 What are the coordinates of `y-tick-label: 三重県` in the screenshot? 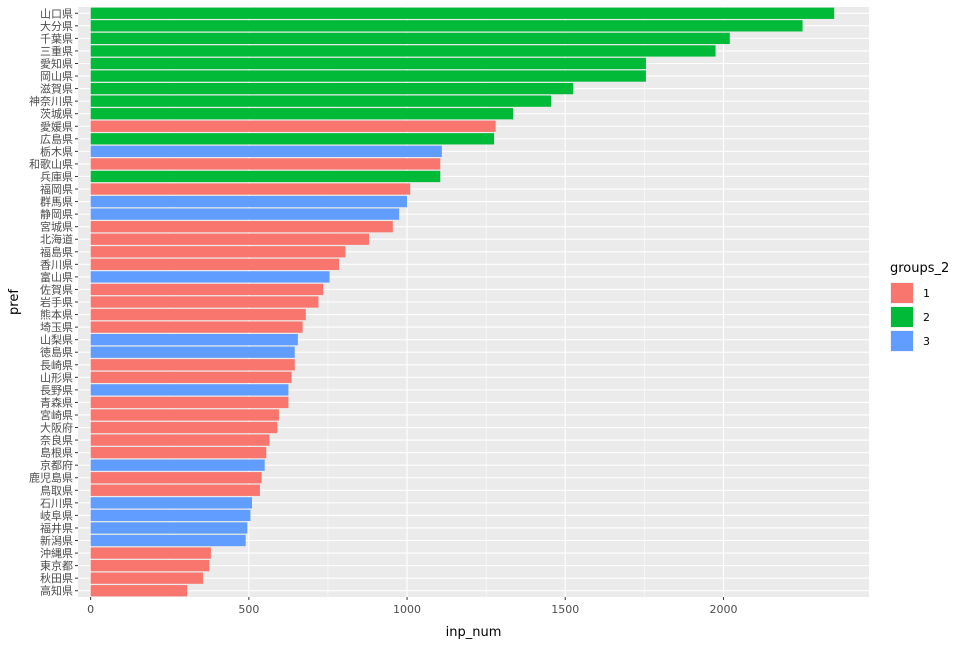 It's located at (56, 51).